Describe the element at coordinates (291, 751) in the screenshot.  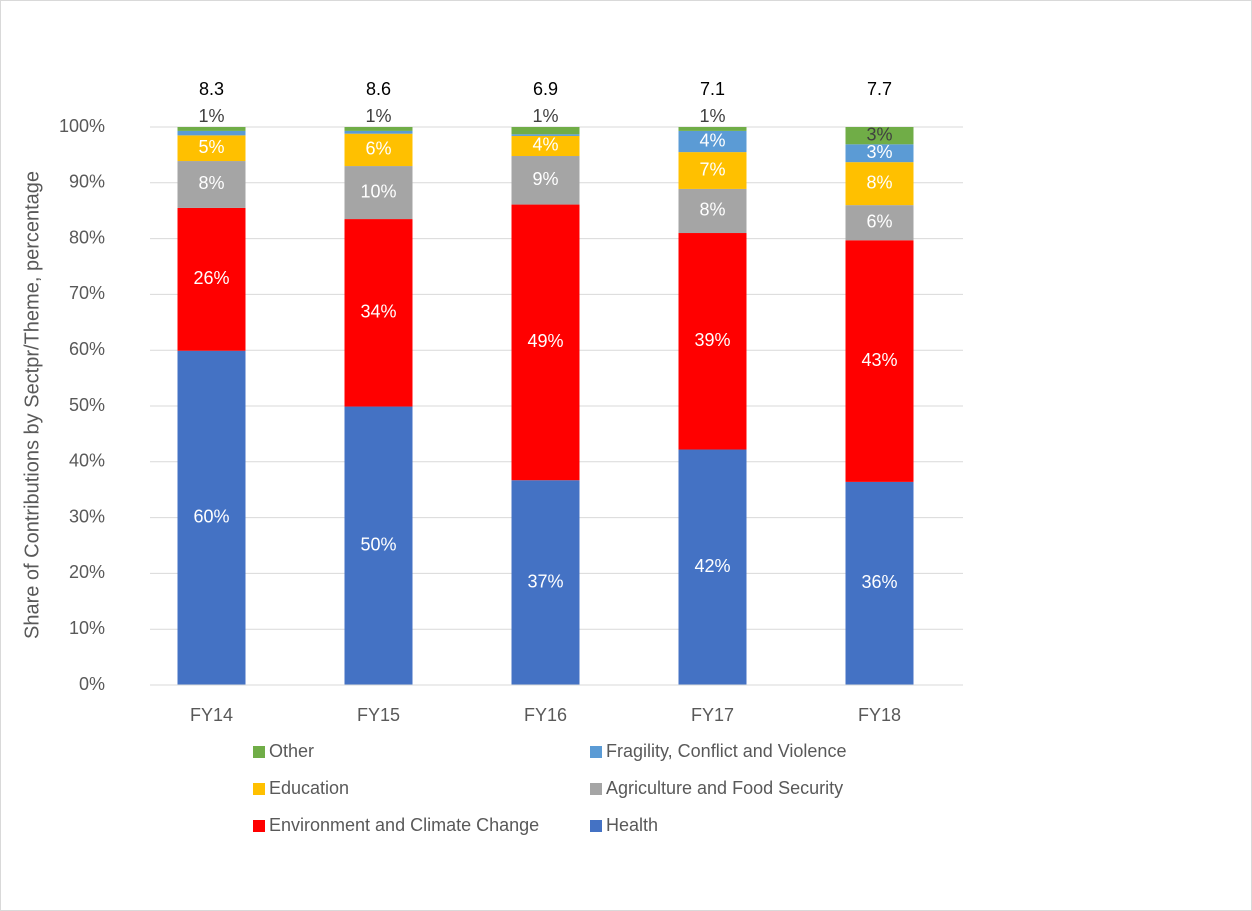
I see `legend-label: Other` at that location.